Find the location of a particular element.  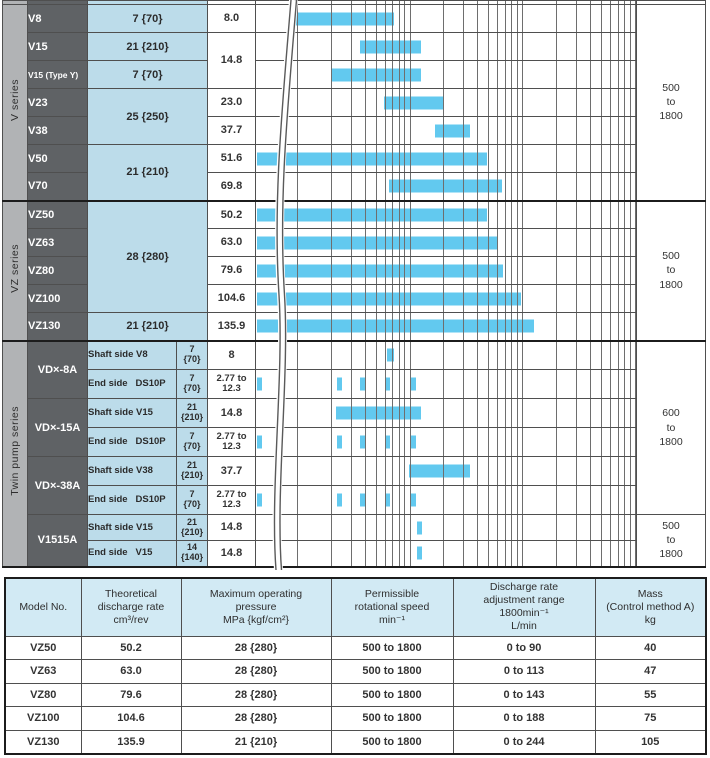

table-row: End side V15 14 {140} 14.8 is located at coordinates (354, 553).